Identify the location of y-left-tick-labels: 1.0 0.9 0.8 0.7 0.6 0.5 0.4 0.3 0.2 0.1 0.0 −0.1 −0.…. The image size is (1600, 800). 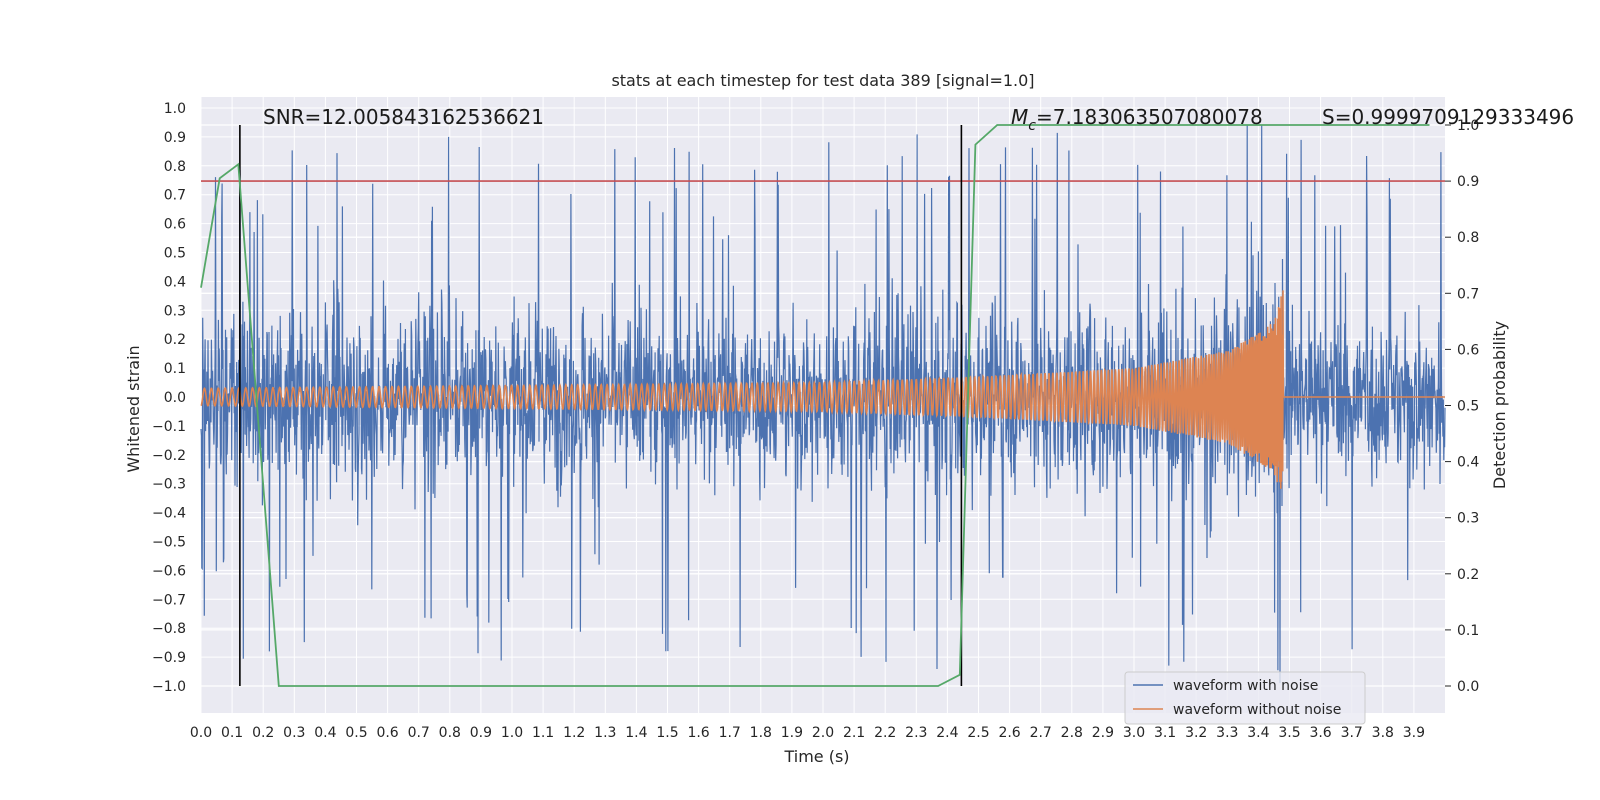
(169, 398).